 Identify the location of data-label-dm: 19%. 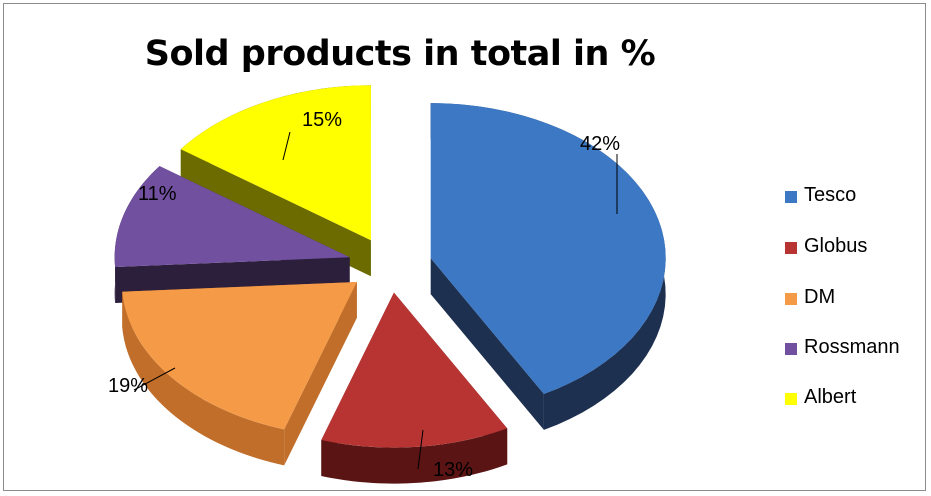
(128, 386).